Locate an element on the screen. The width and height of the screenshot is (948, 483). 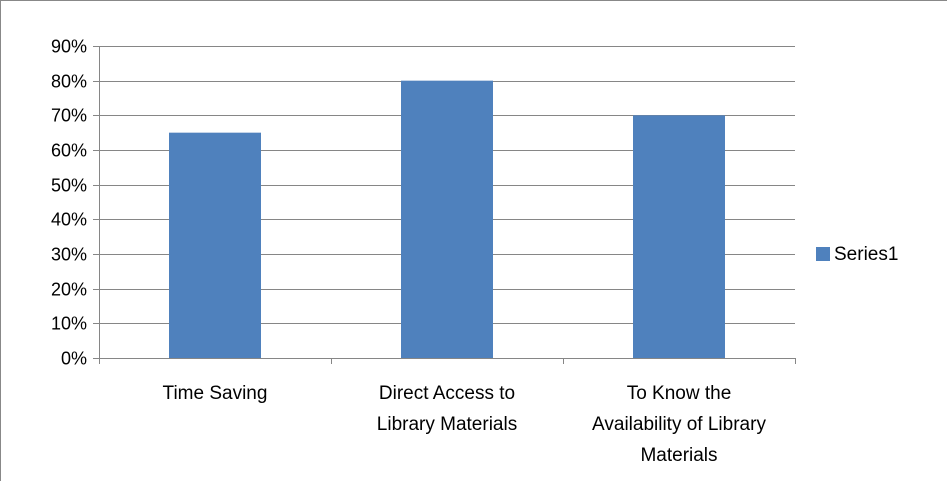
y-tick-label: 30% is located at coordinates (69, 255).